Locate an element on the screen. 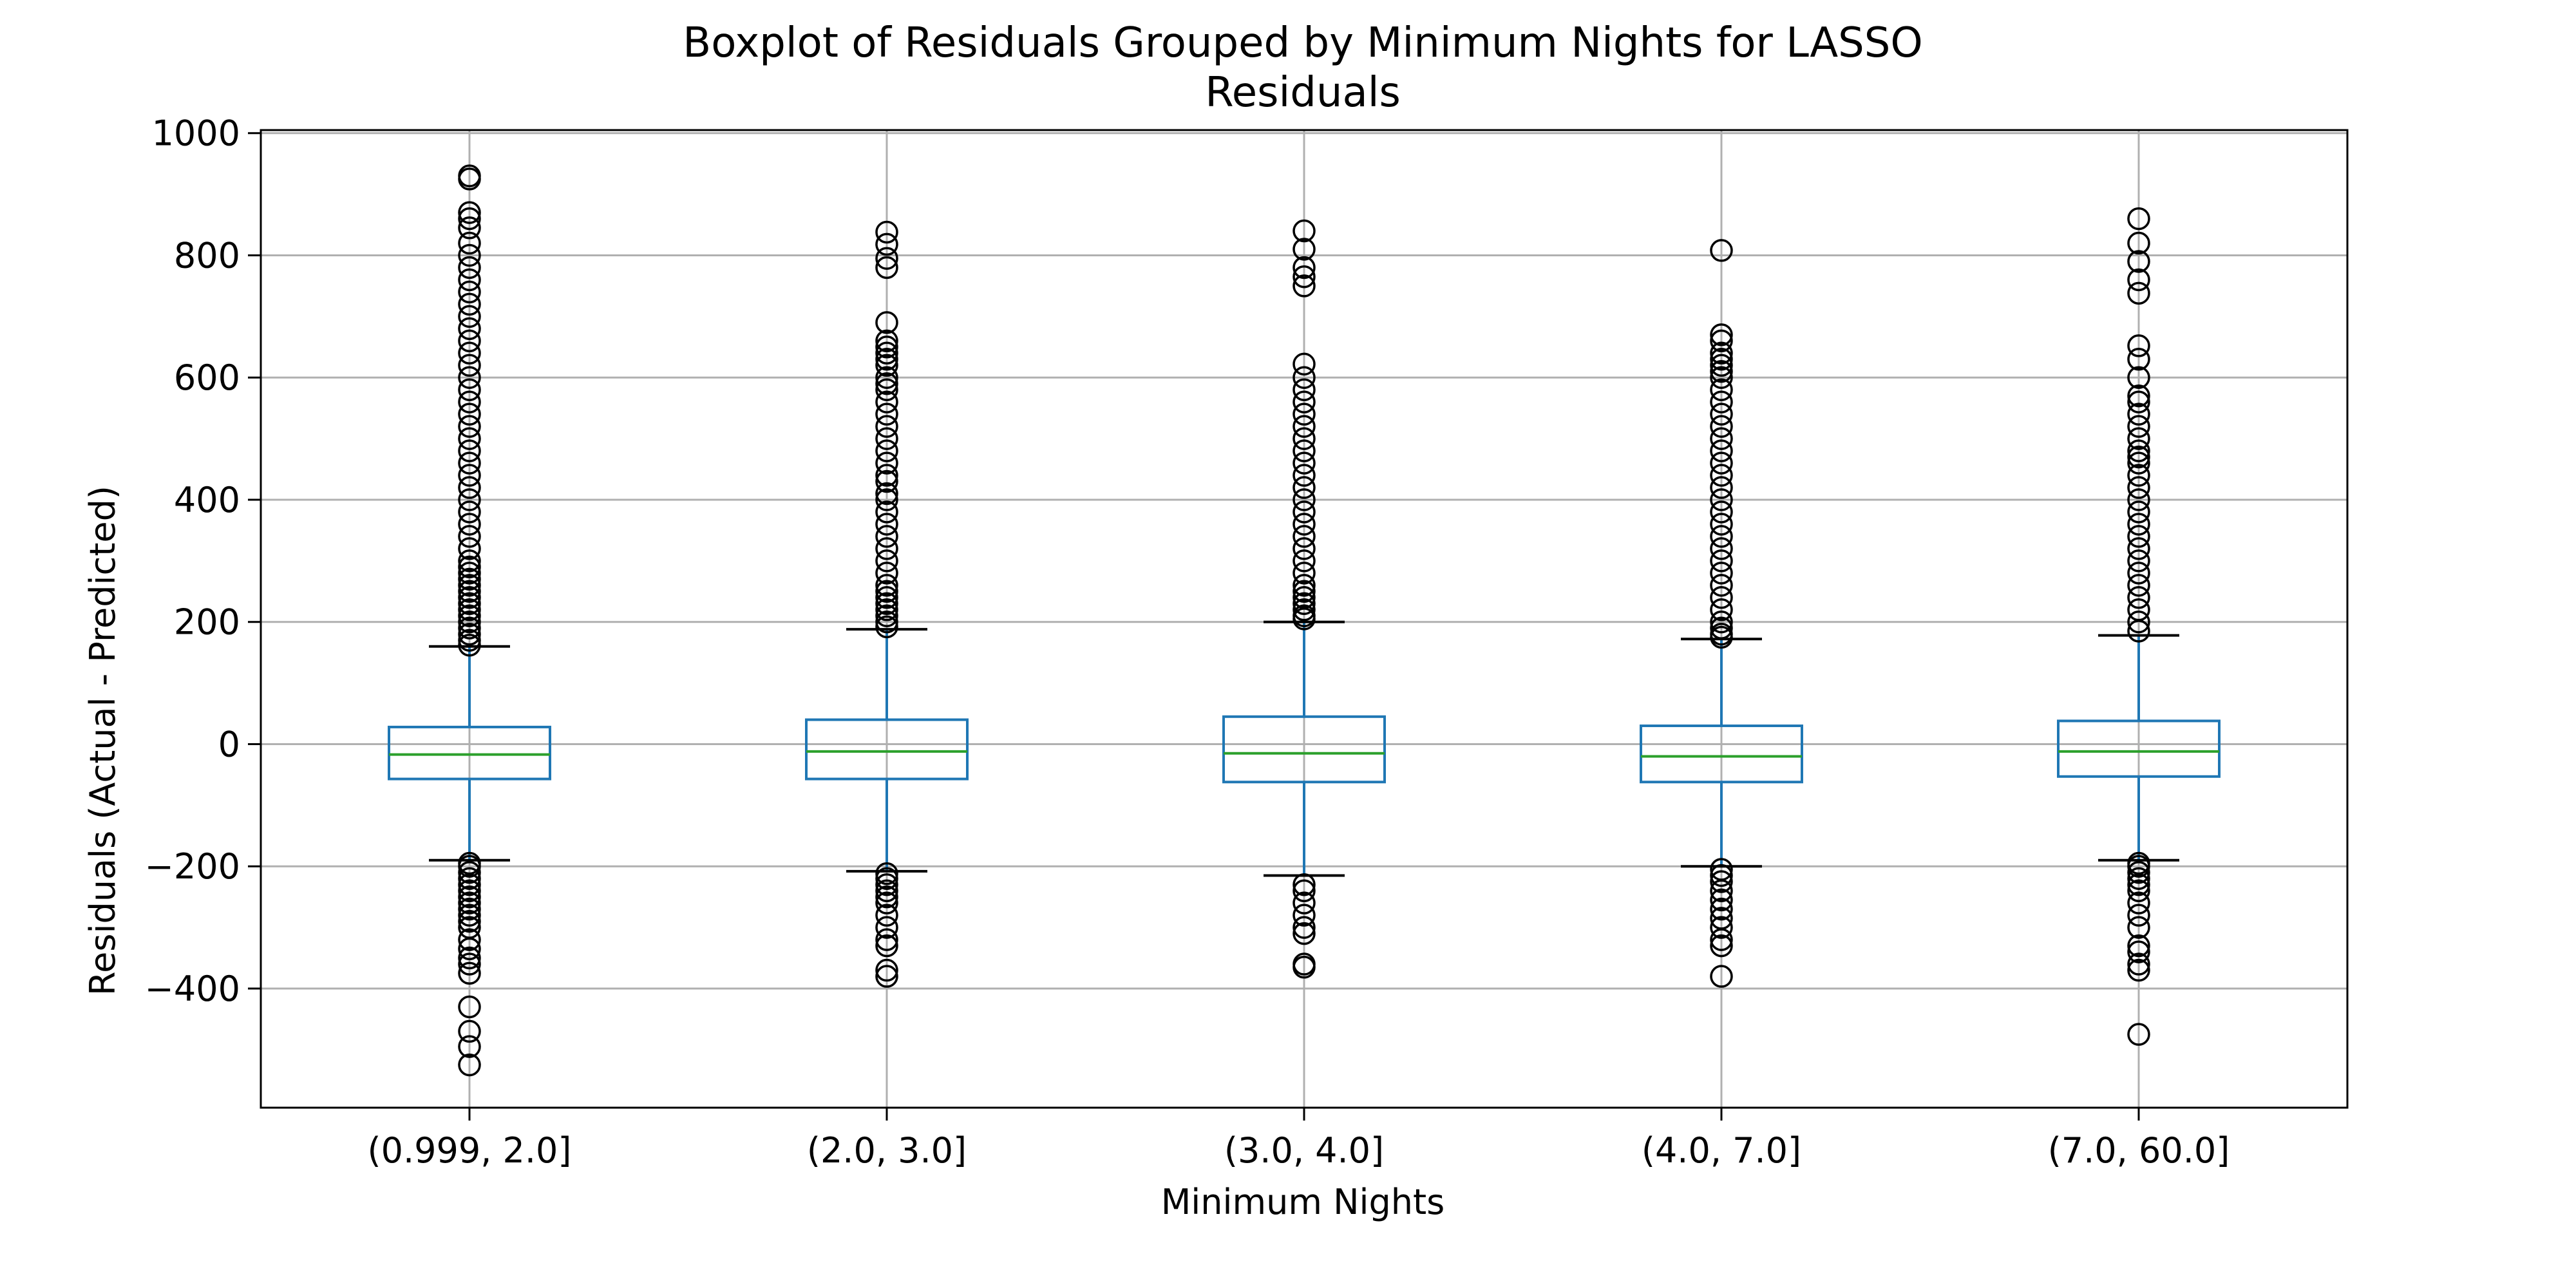 The image size is (2576, 1288). y-tick-label: 200 is located at coordinates (207, 622).